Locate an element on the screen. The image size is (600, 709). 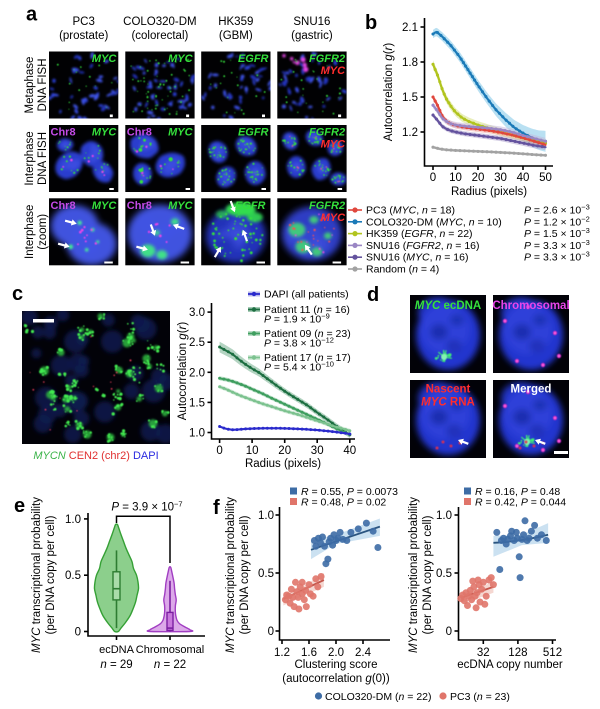
svg-text: Random (n = 4) is located at coordinates (402, 270).